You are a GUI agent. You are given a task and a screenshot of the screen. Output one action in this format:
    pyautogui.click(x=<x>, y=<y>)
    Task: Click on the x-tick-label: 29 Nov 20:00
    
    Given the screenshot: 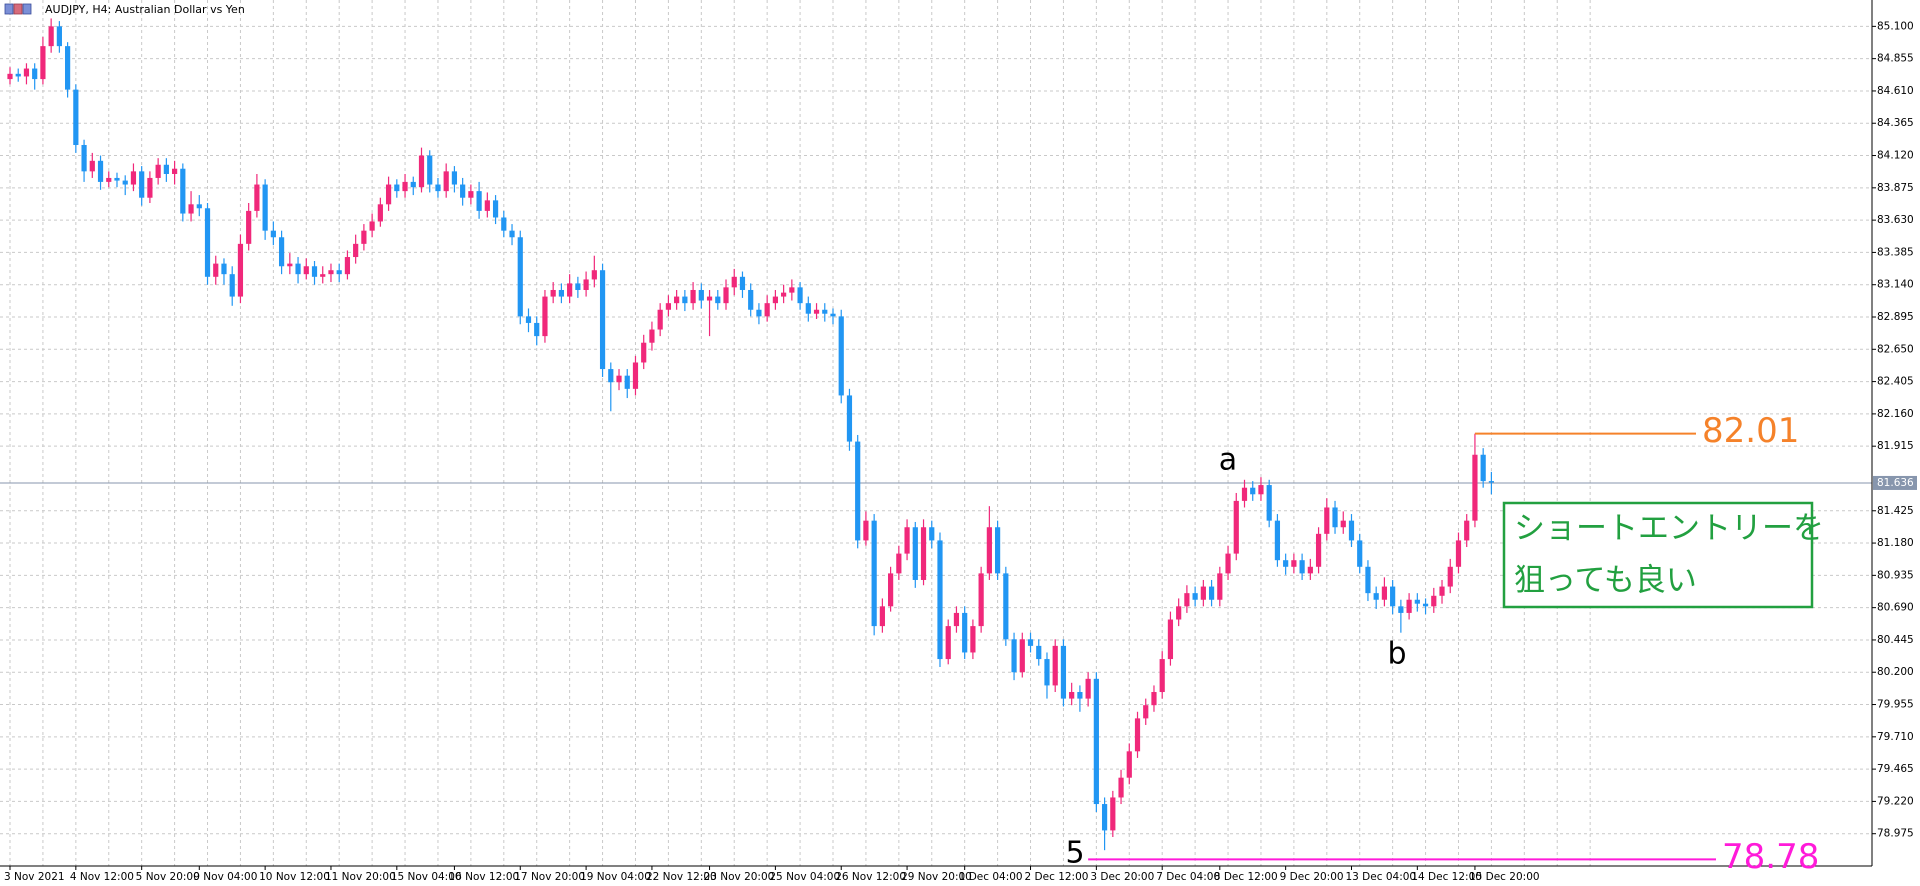 What is the action you would take?
    pyautogui.click(x=936, y=877)
    